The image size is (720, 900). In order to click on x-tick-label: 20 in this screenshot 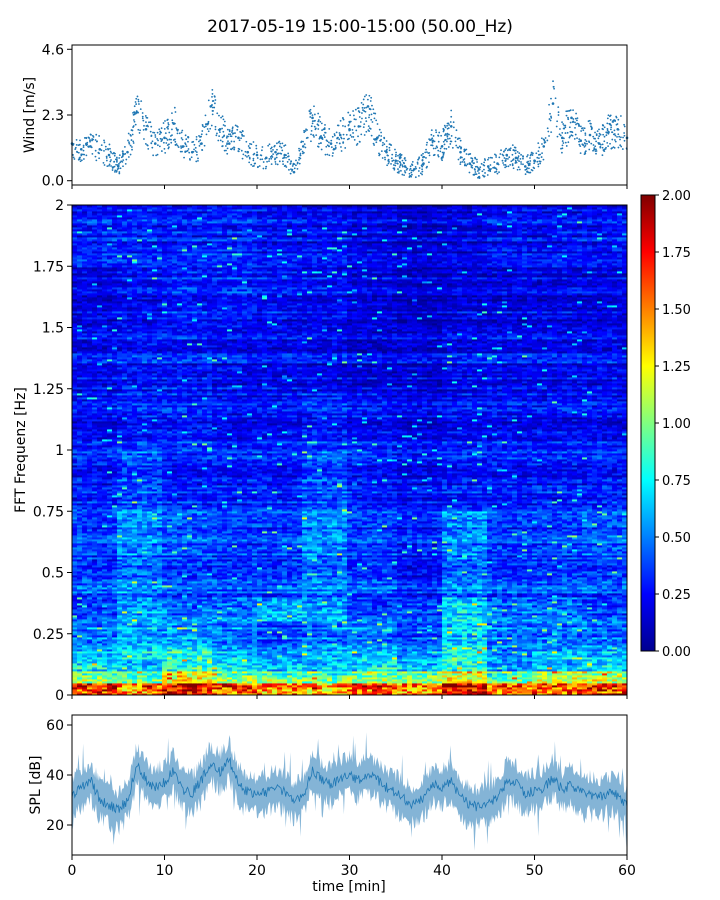, I will do `click(257, 871)`.